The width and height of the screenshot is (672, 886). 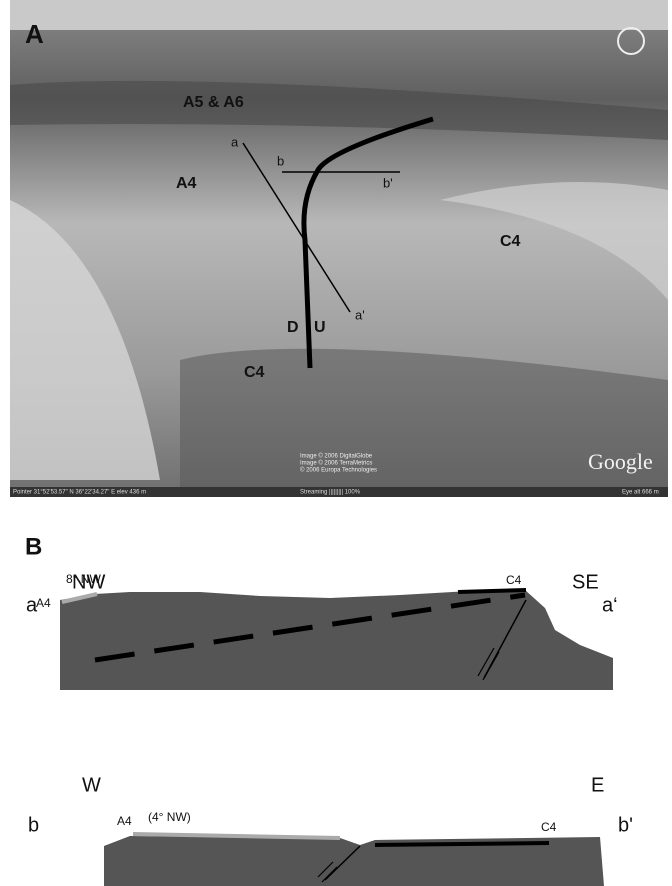 What do you see at coordinates (597, 785) in the screenshot?
I see `direction: E` at bounding box center [597, 785].